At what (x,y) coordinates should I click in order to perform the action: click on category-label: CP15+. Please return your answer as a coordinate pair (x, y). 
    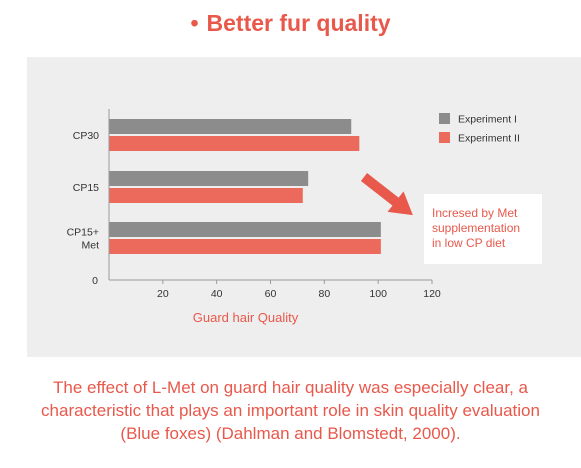
    Looking at the image, I should click on (83, 233).